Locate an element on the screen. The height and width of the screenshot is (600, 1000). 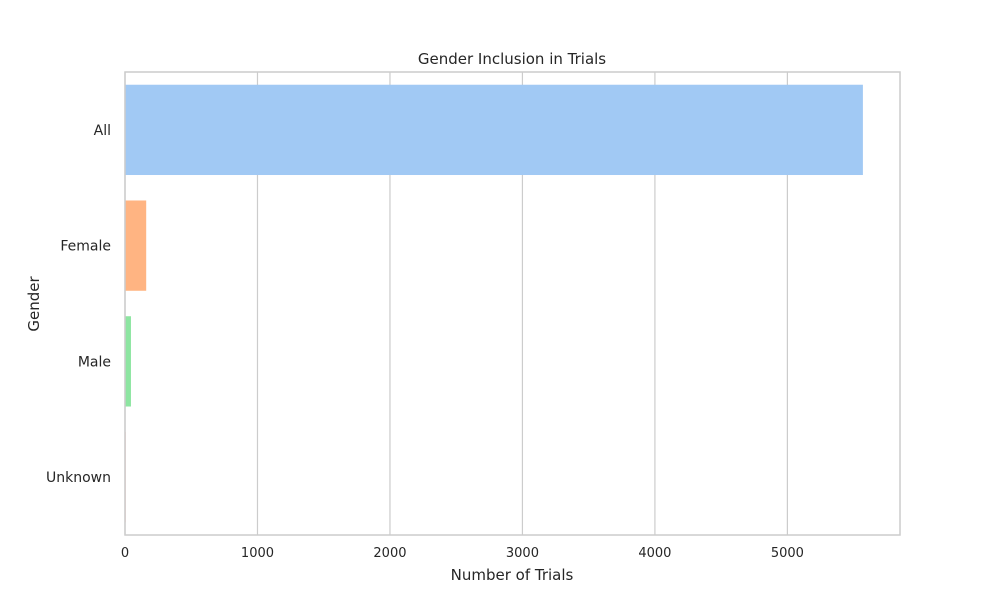
y-tick-label: Unknown is located at coordinates (78, 478).